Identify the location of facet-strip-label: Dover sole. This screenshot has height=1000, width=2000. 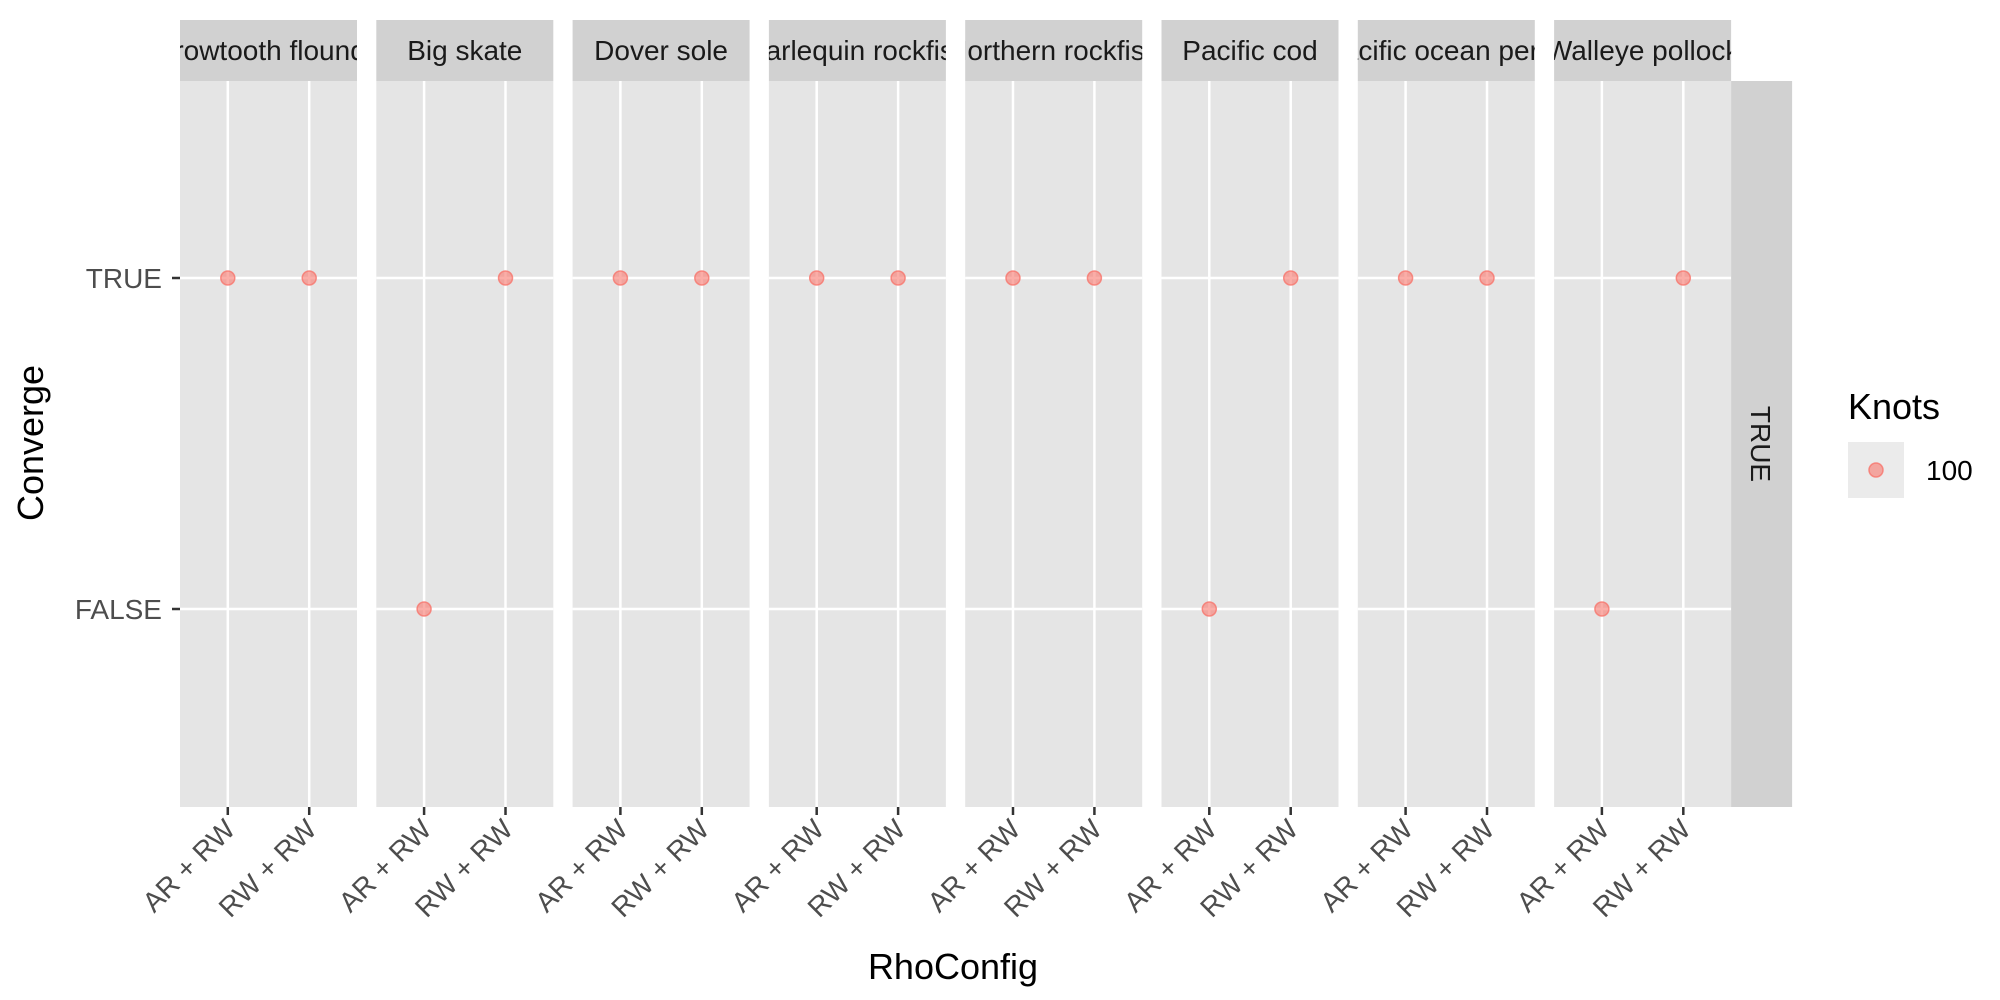
(661, 50).